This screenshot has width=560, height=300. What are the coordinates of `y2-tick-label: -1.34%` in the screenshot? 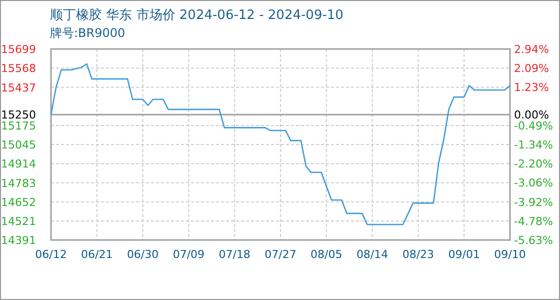 It's located at (533, 145).